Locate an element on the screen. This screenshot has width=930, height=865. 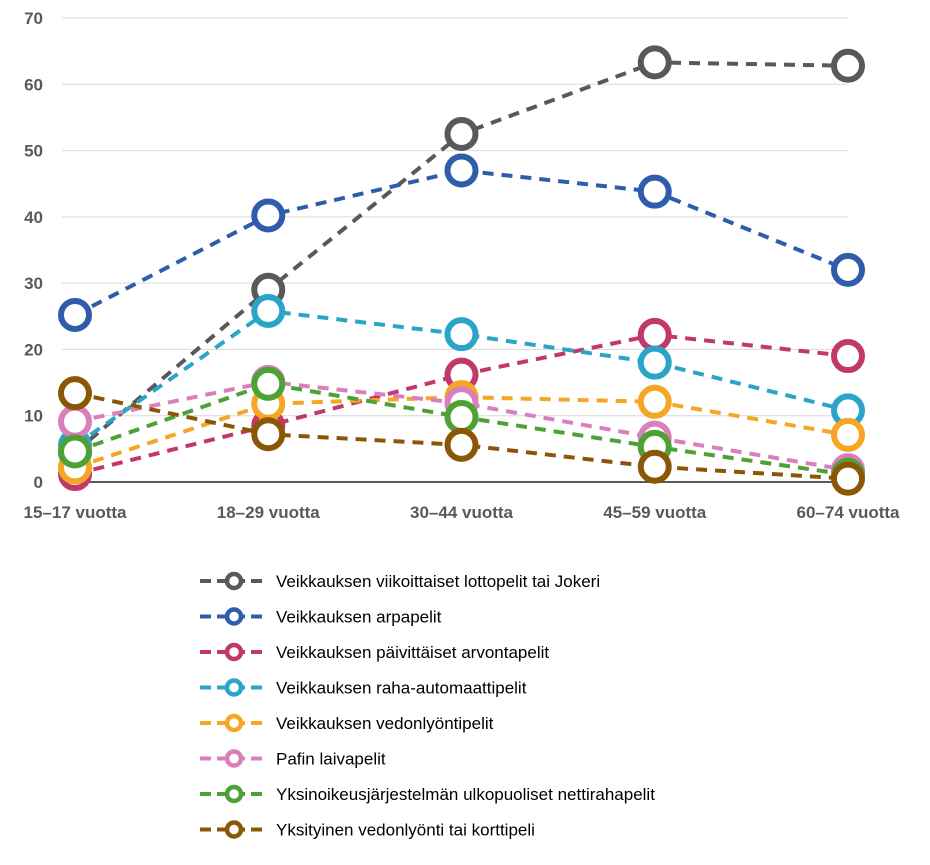
legend-label: Pafin laivapelit is located at coordinates (331, 759).